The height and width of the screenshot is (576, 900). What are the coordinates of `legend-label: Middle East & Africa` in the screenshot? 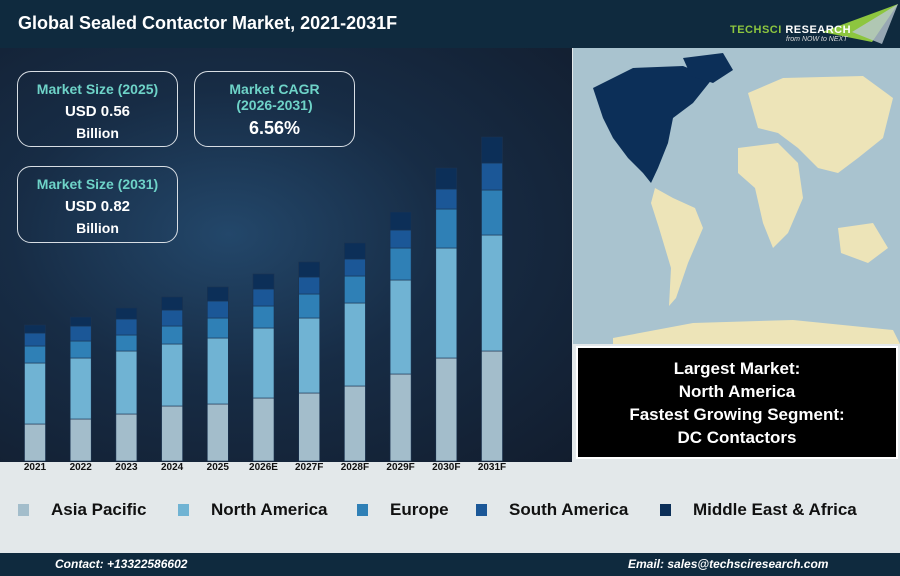 It's located at (775, 509).